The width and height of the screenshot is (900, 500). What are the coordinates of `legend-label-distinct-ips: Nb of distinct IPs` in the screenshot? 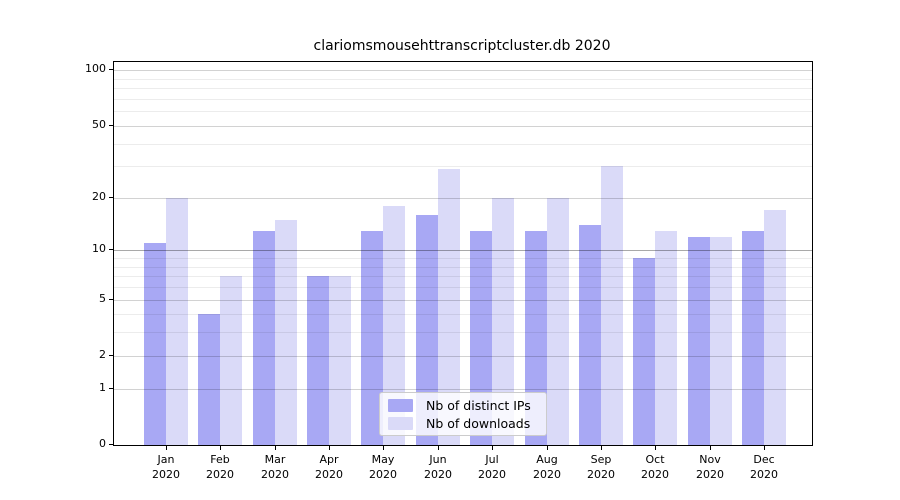 It's located at (478, 405).